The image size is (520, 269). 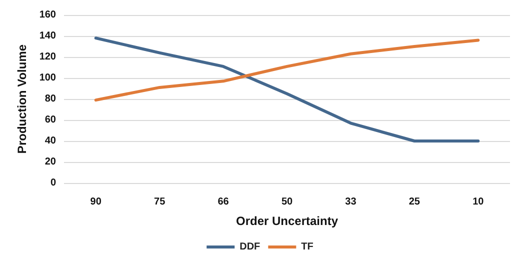 I want to click on y-tick-label: 40, so click(x=50, y=141).